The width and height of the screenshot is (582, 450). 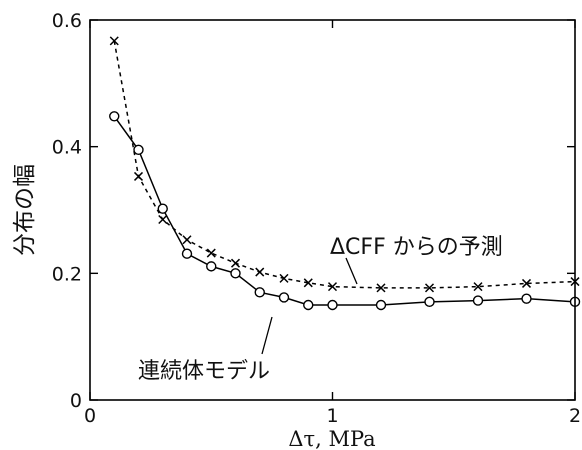 What do you see at coordinates (332, 416) in the screenshot?
I see `x-tick-label: 1` at bounding box center [332, 416].